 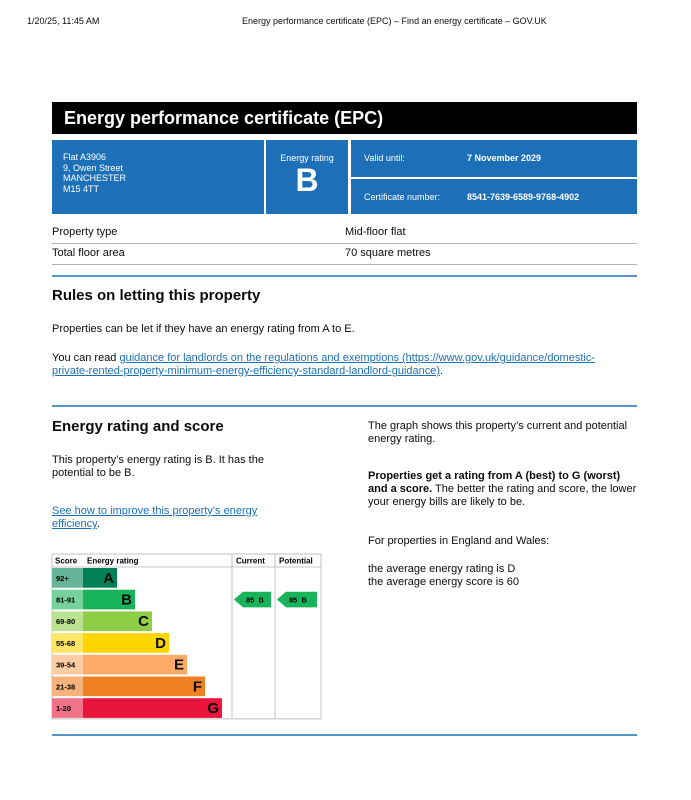 What do you see at coordinates (138, 426) in the screenshot?
I see `score-heading: Energy rating and score` at bounding box center [138, 426].